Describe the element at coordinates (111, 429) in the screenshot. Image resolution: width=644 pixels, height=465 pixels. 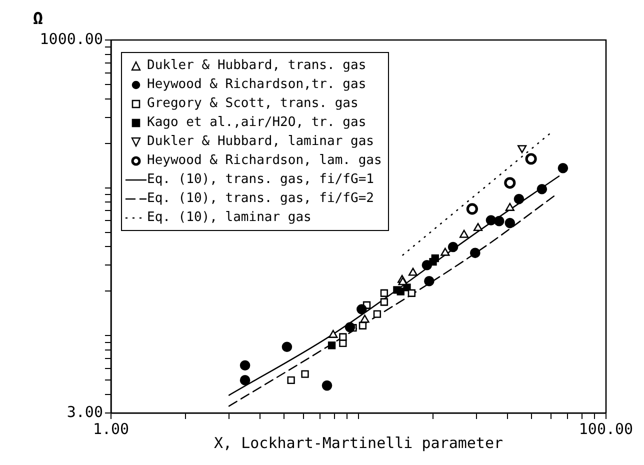
I see `x-tick-label: 1.00` at that location.